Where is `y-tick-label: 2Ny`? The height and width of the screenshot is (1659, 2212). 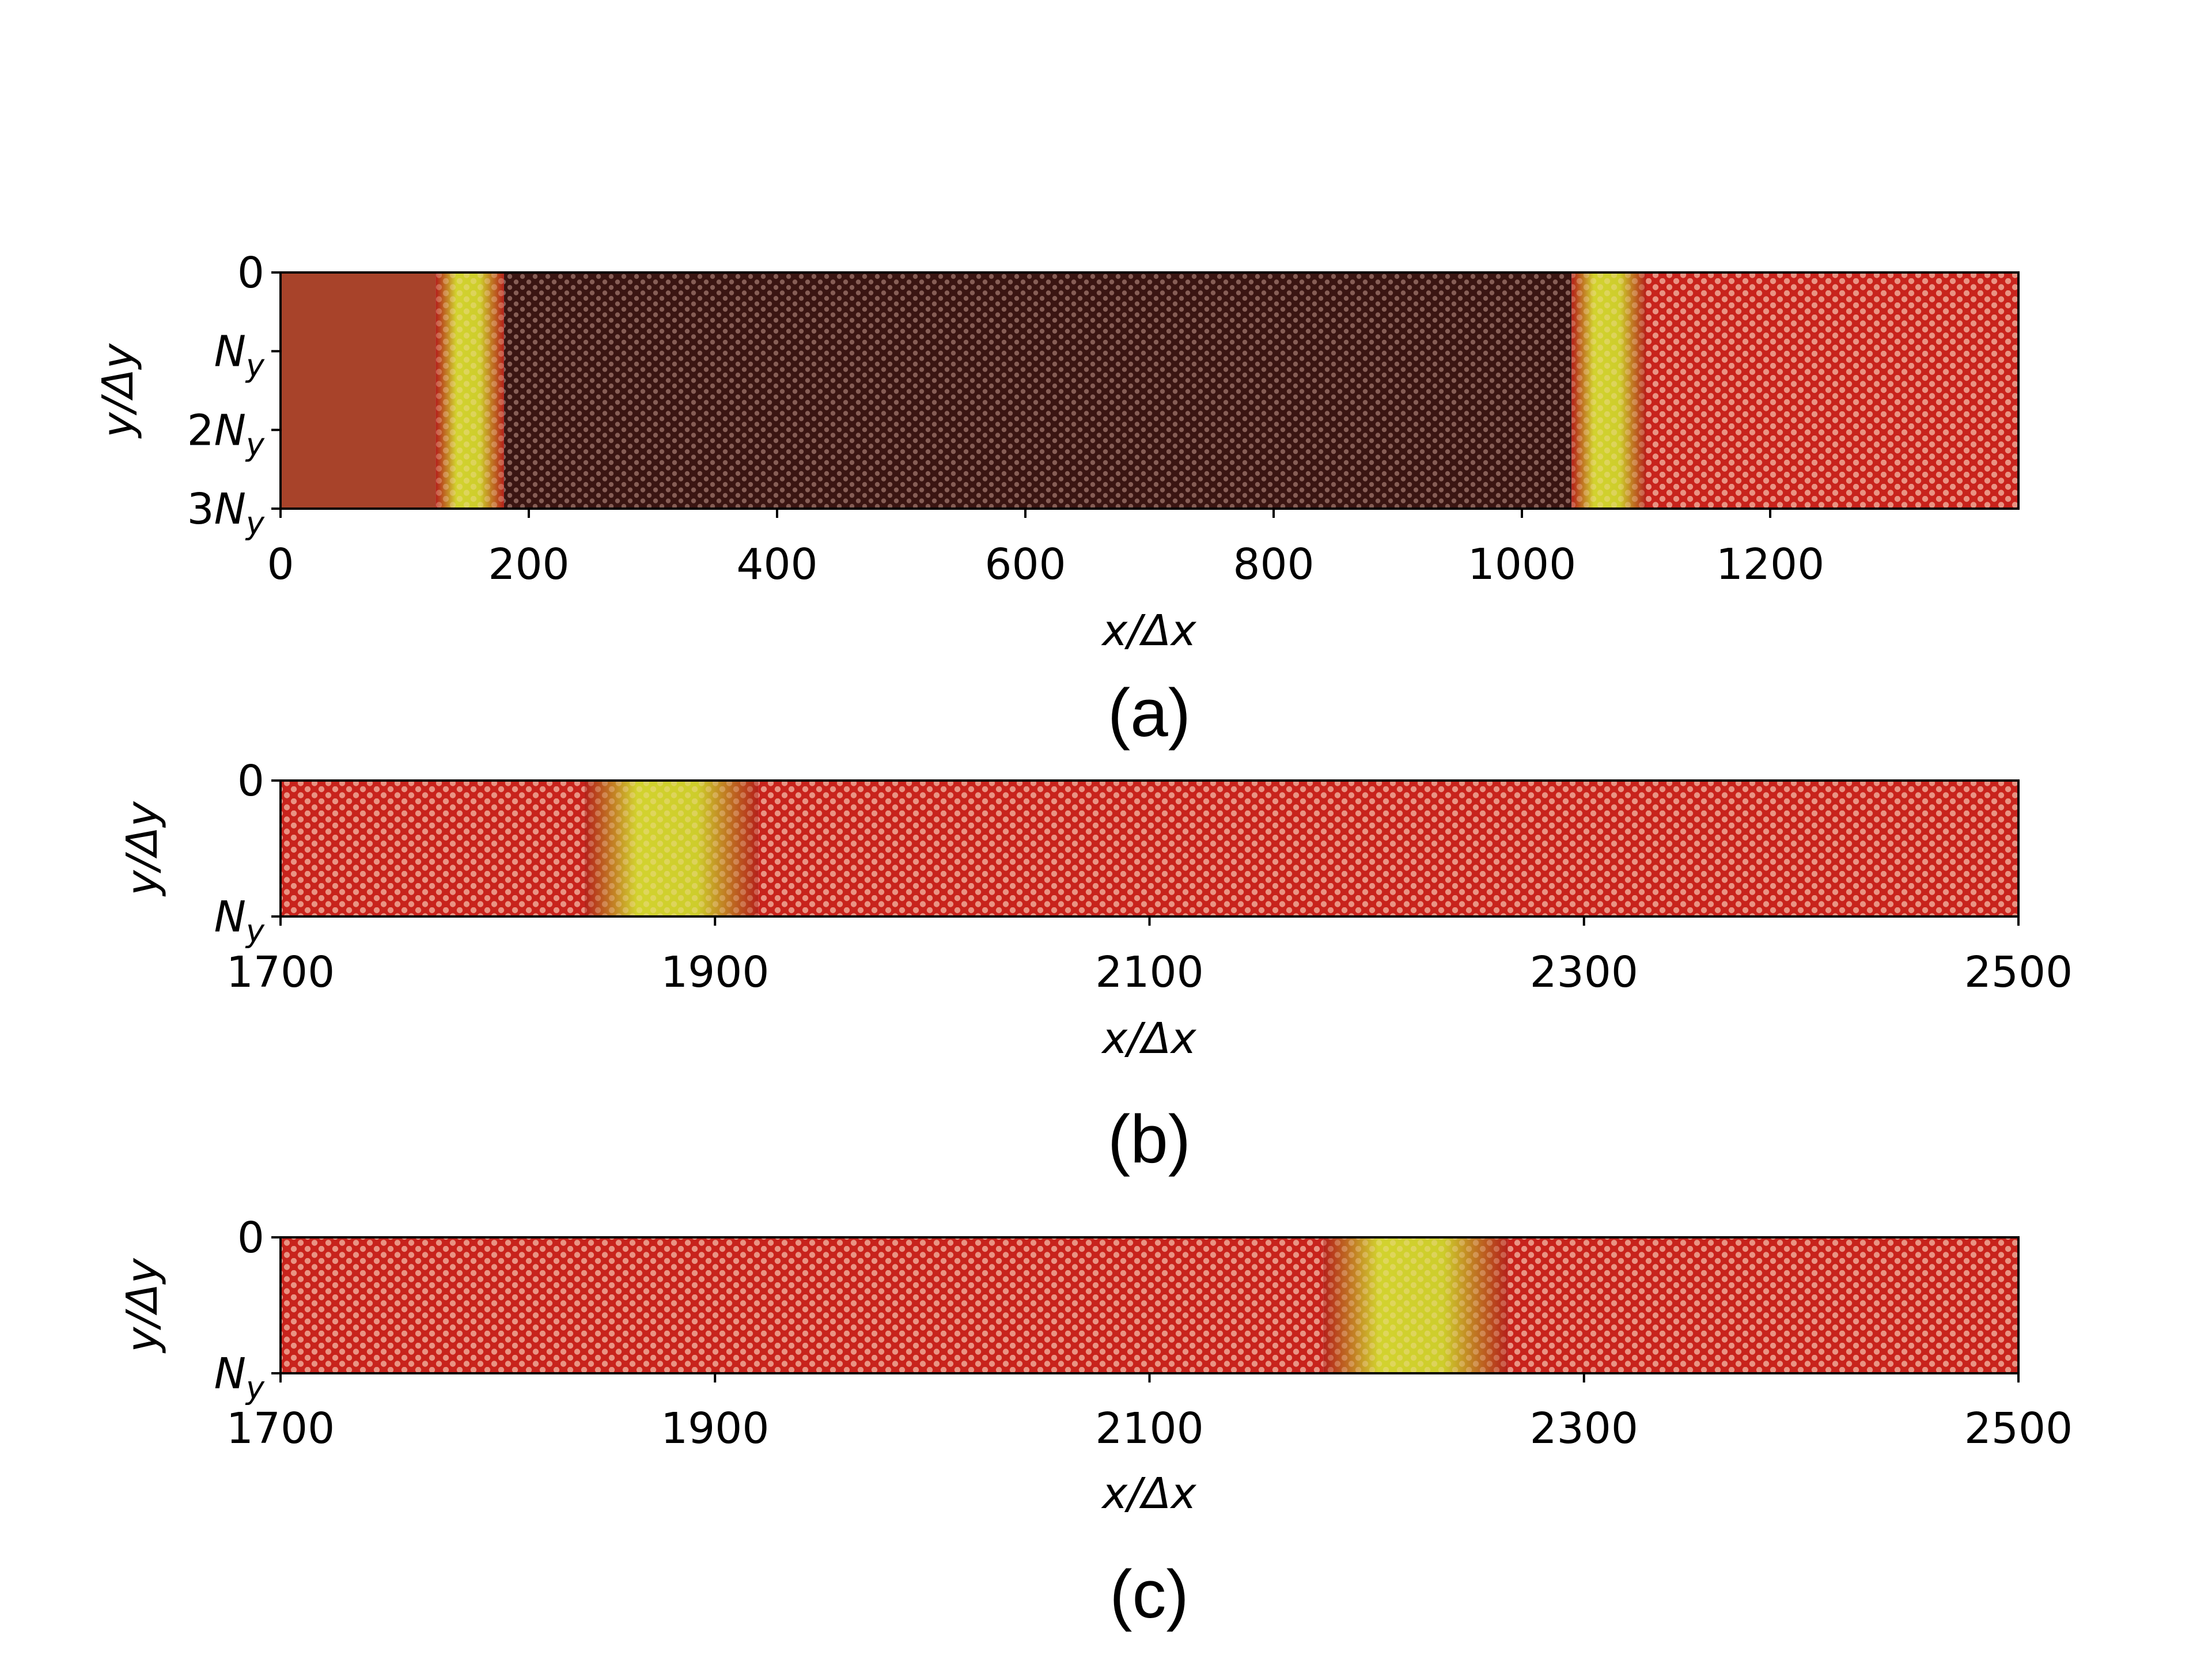 y-tick-label: 2Ny is located at coordinates (226, 434).